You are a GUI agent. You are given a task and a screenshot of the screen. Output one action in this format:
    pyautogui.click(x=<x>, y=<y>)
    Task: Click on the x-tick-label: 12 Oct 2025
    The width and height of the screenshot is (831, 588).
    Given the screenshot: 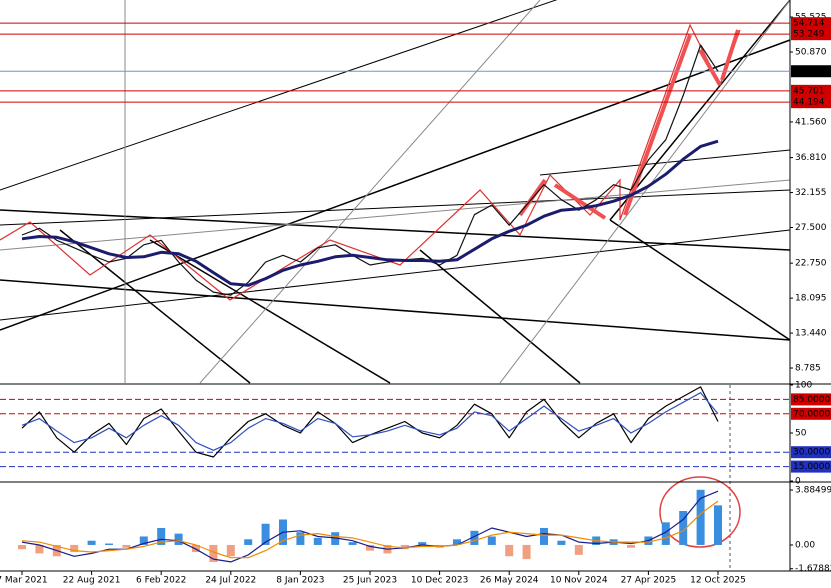 What is the action you would take?
    pyautogui.click(x=718, y=581)
    